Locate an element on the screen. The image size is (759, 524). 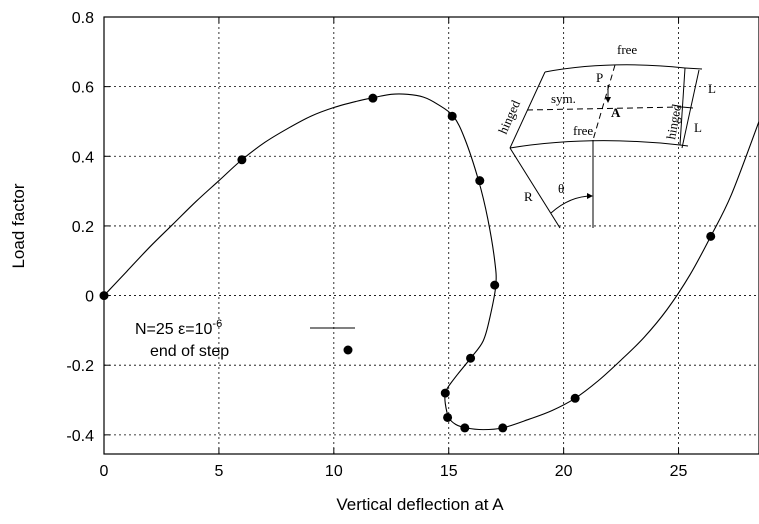
inset-right-edge is located at coordinates (682, 106).